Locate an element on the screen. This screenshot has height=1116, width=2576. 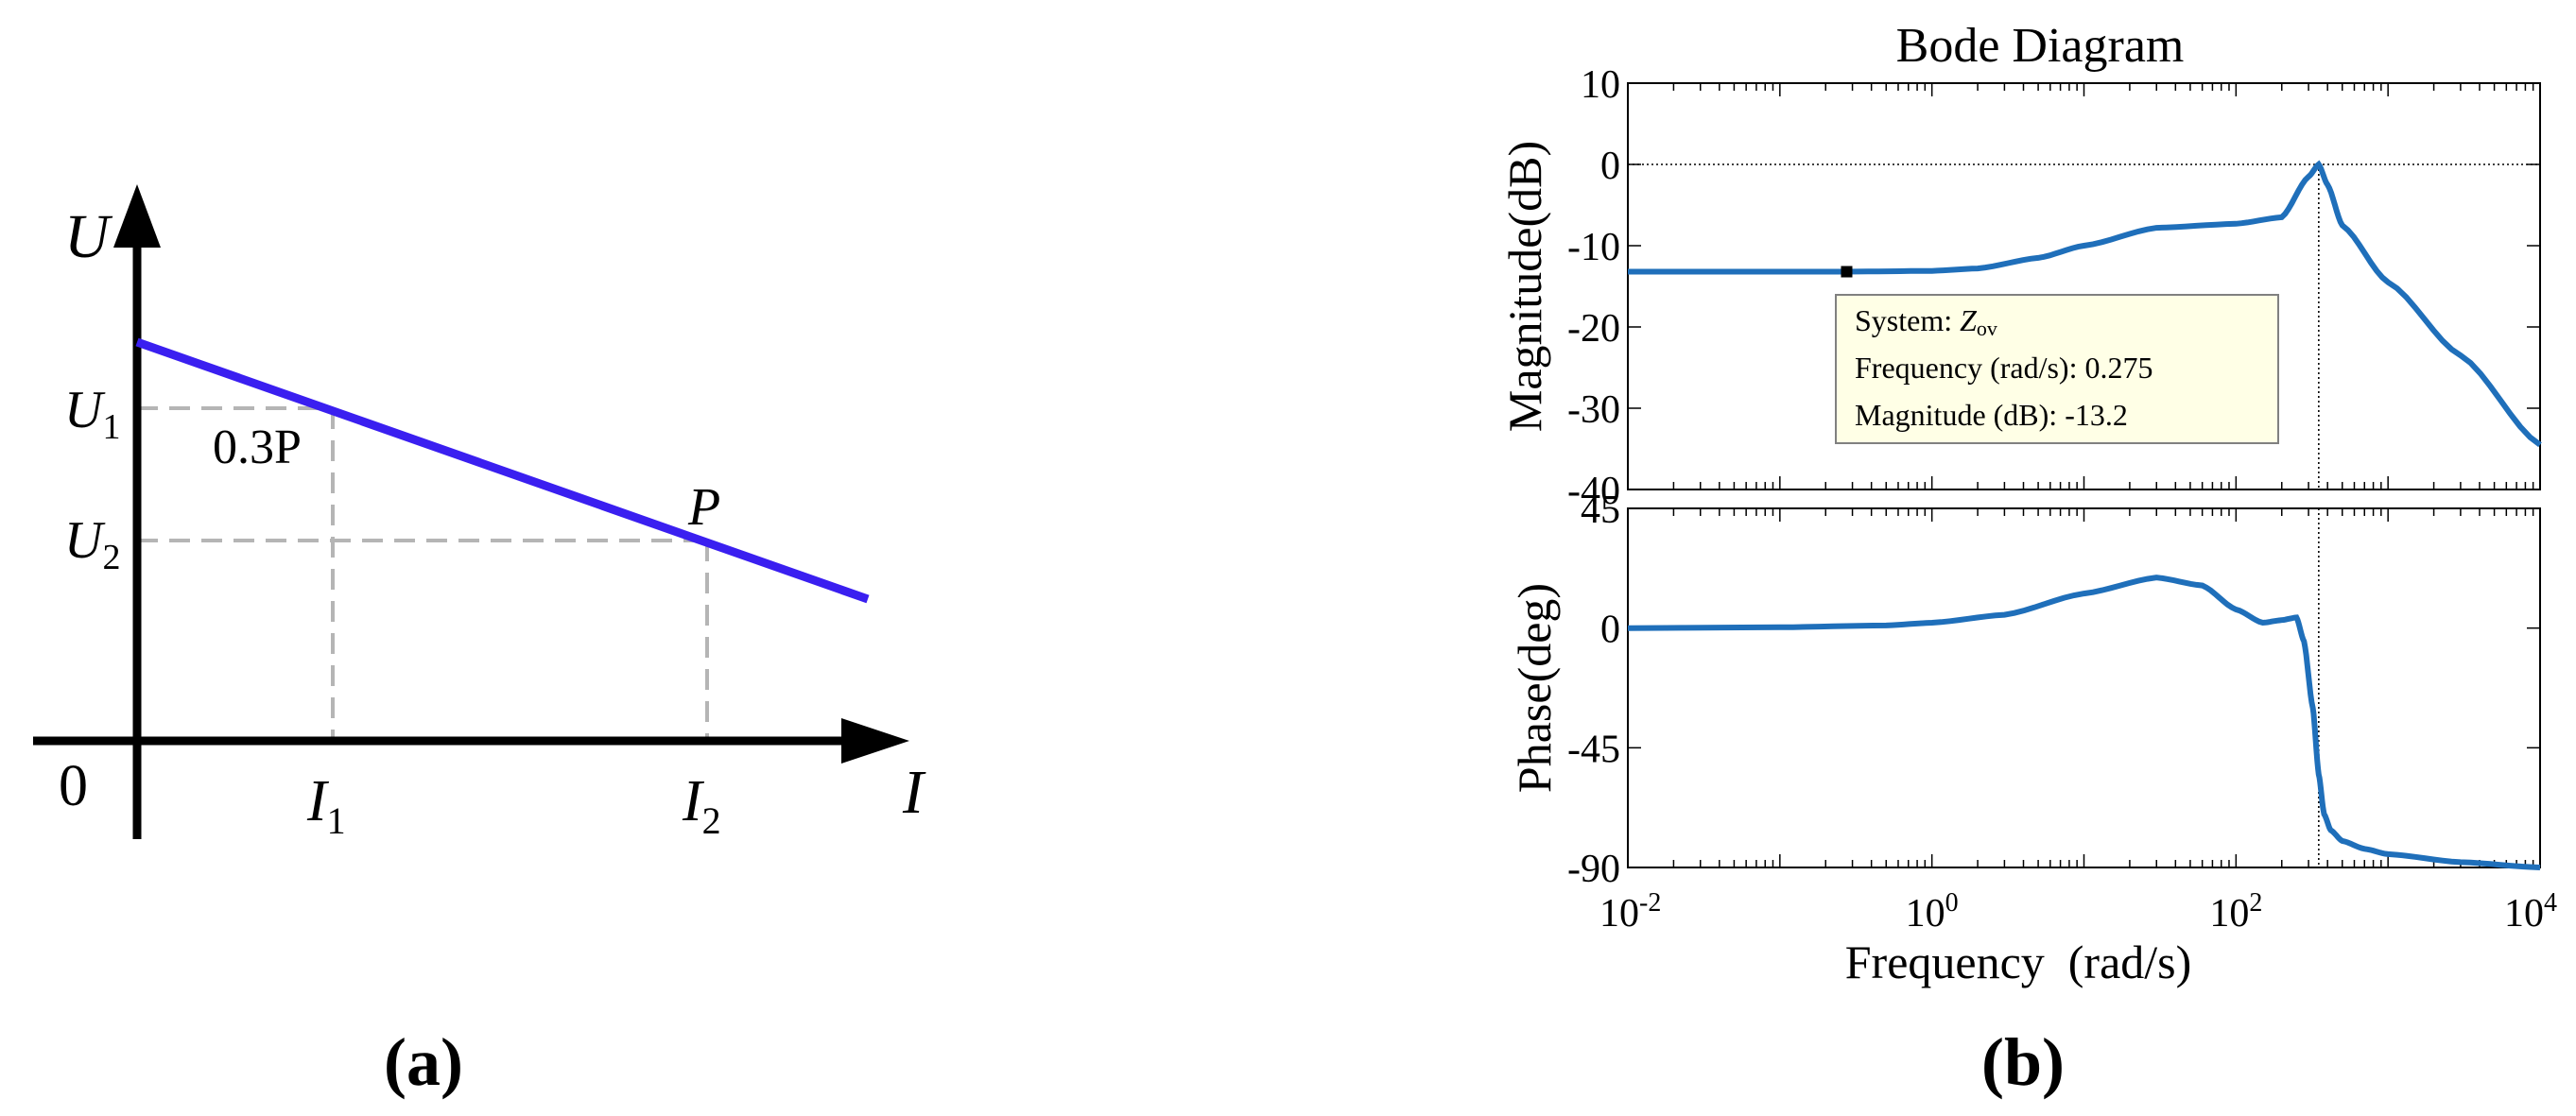
point-0-3p-label: 0.3P is located at coordinates (257, 447).